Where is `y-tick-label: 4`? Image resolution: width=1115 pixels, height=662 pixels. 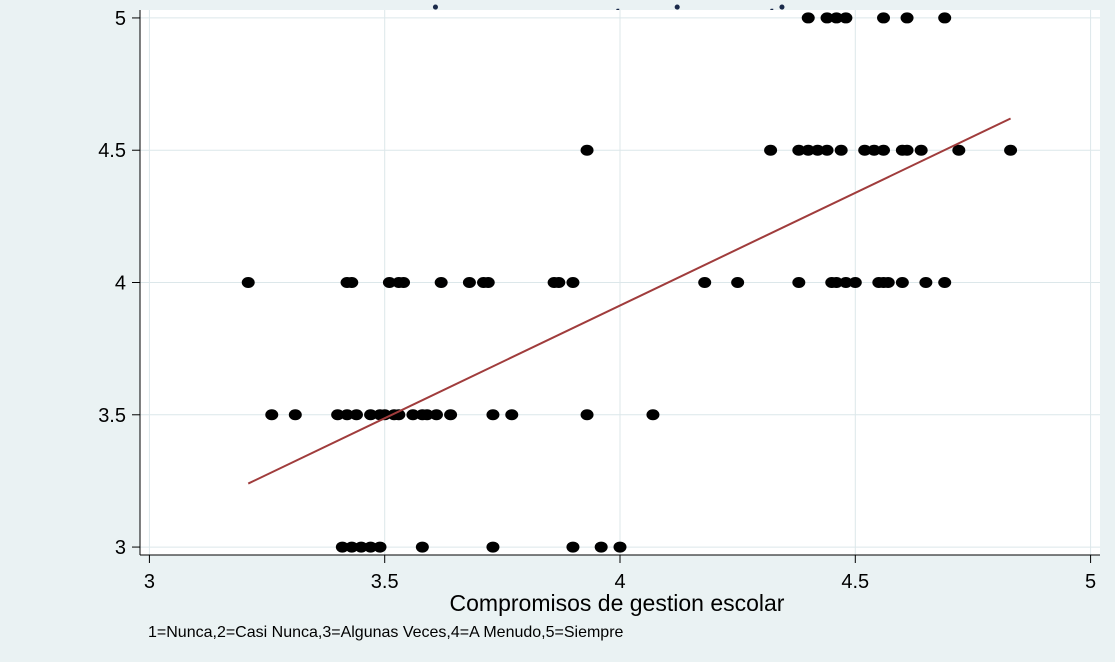
y-tick-label: 4 is located at coordinates (120, 284).